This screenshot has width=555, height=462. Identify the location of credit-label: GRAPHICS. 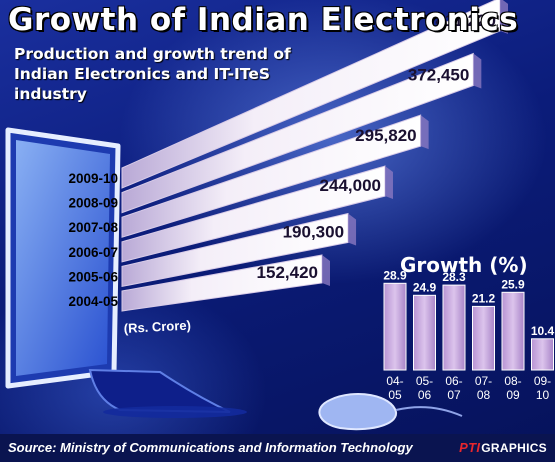
(514, 448).